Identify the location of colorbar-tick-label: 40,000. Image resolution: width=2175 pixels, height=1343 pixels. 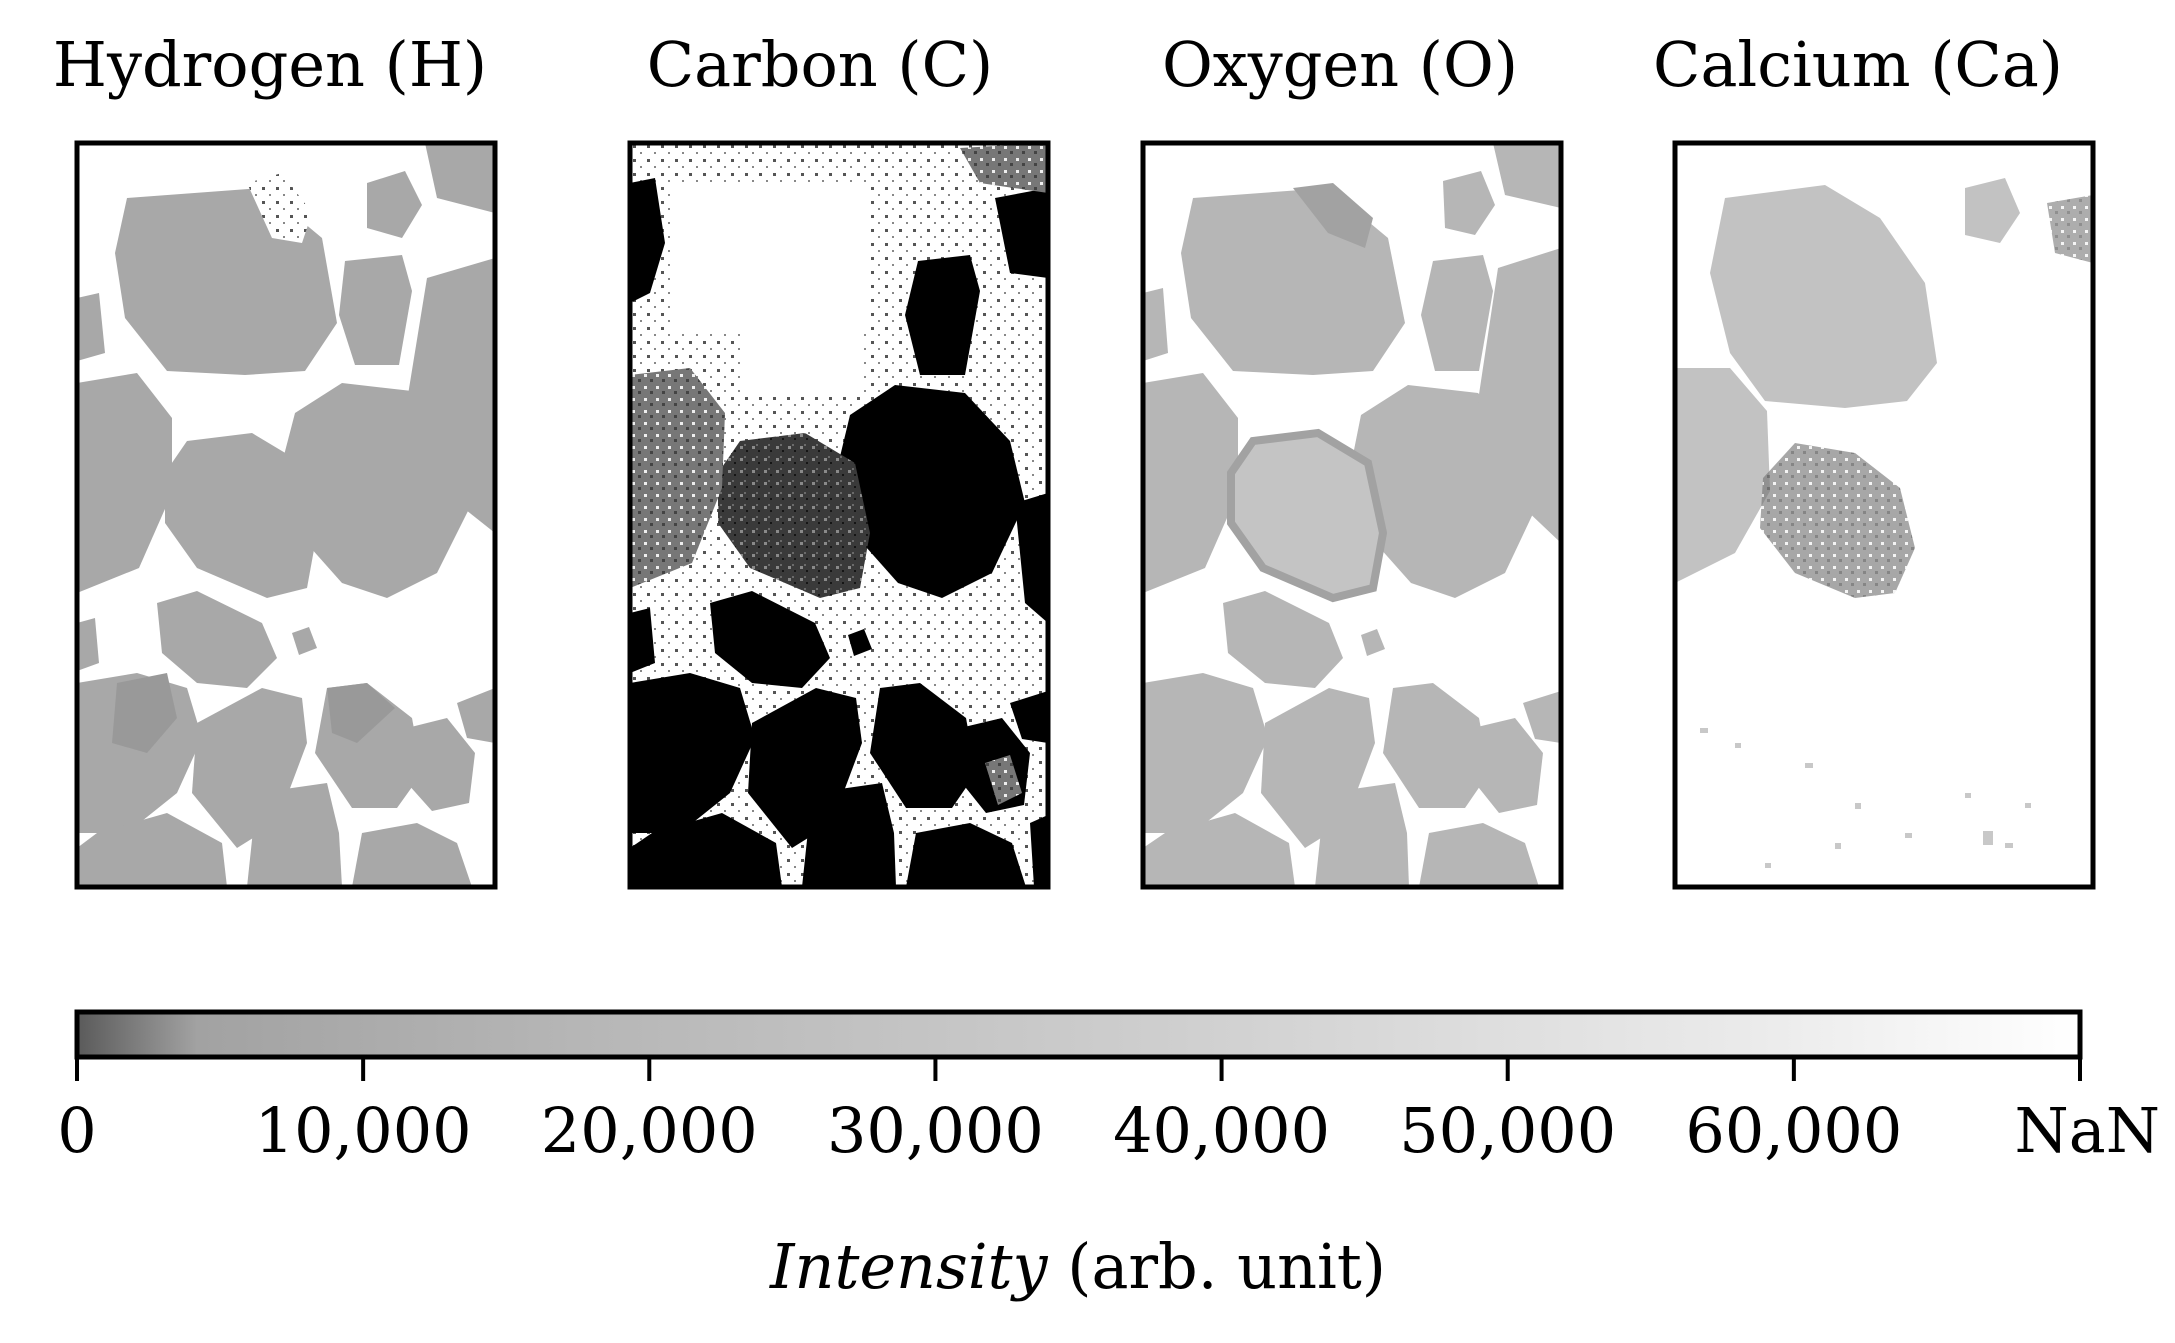
(1221, 1130).